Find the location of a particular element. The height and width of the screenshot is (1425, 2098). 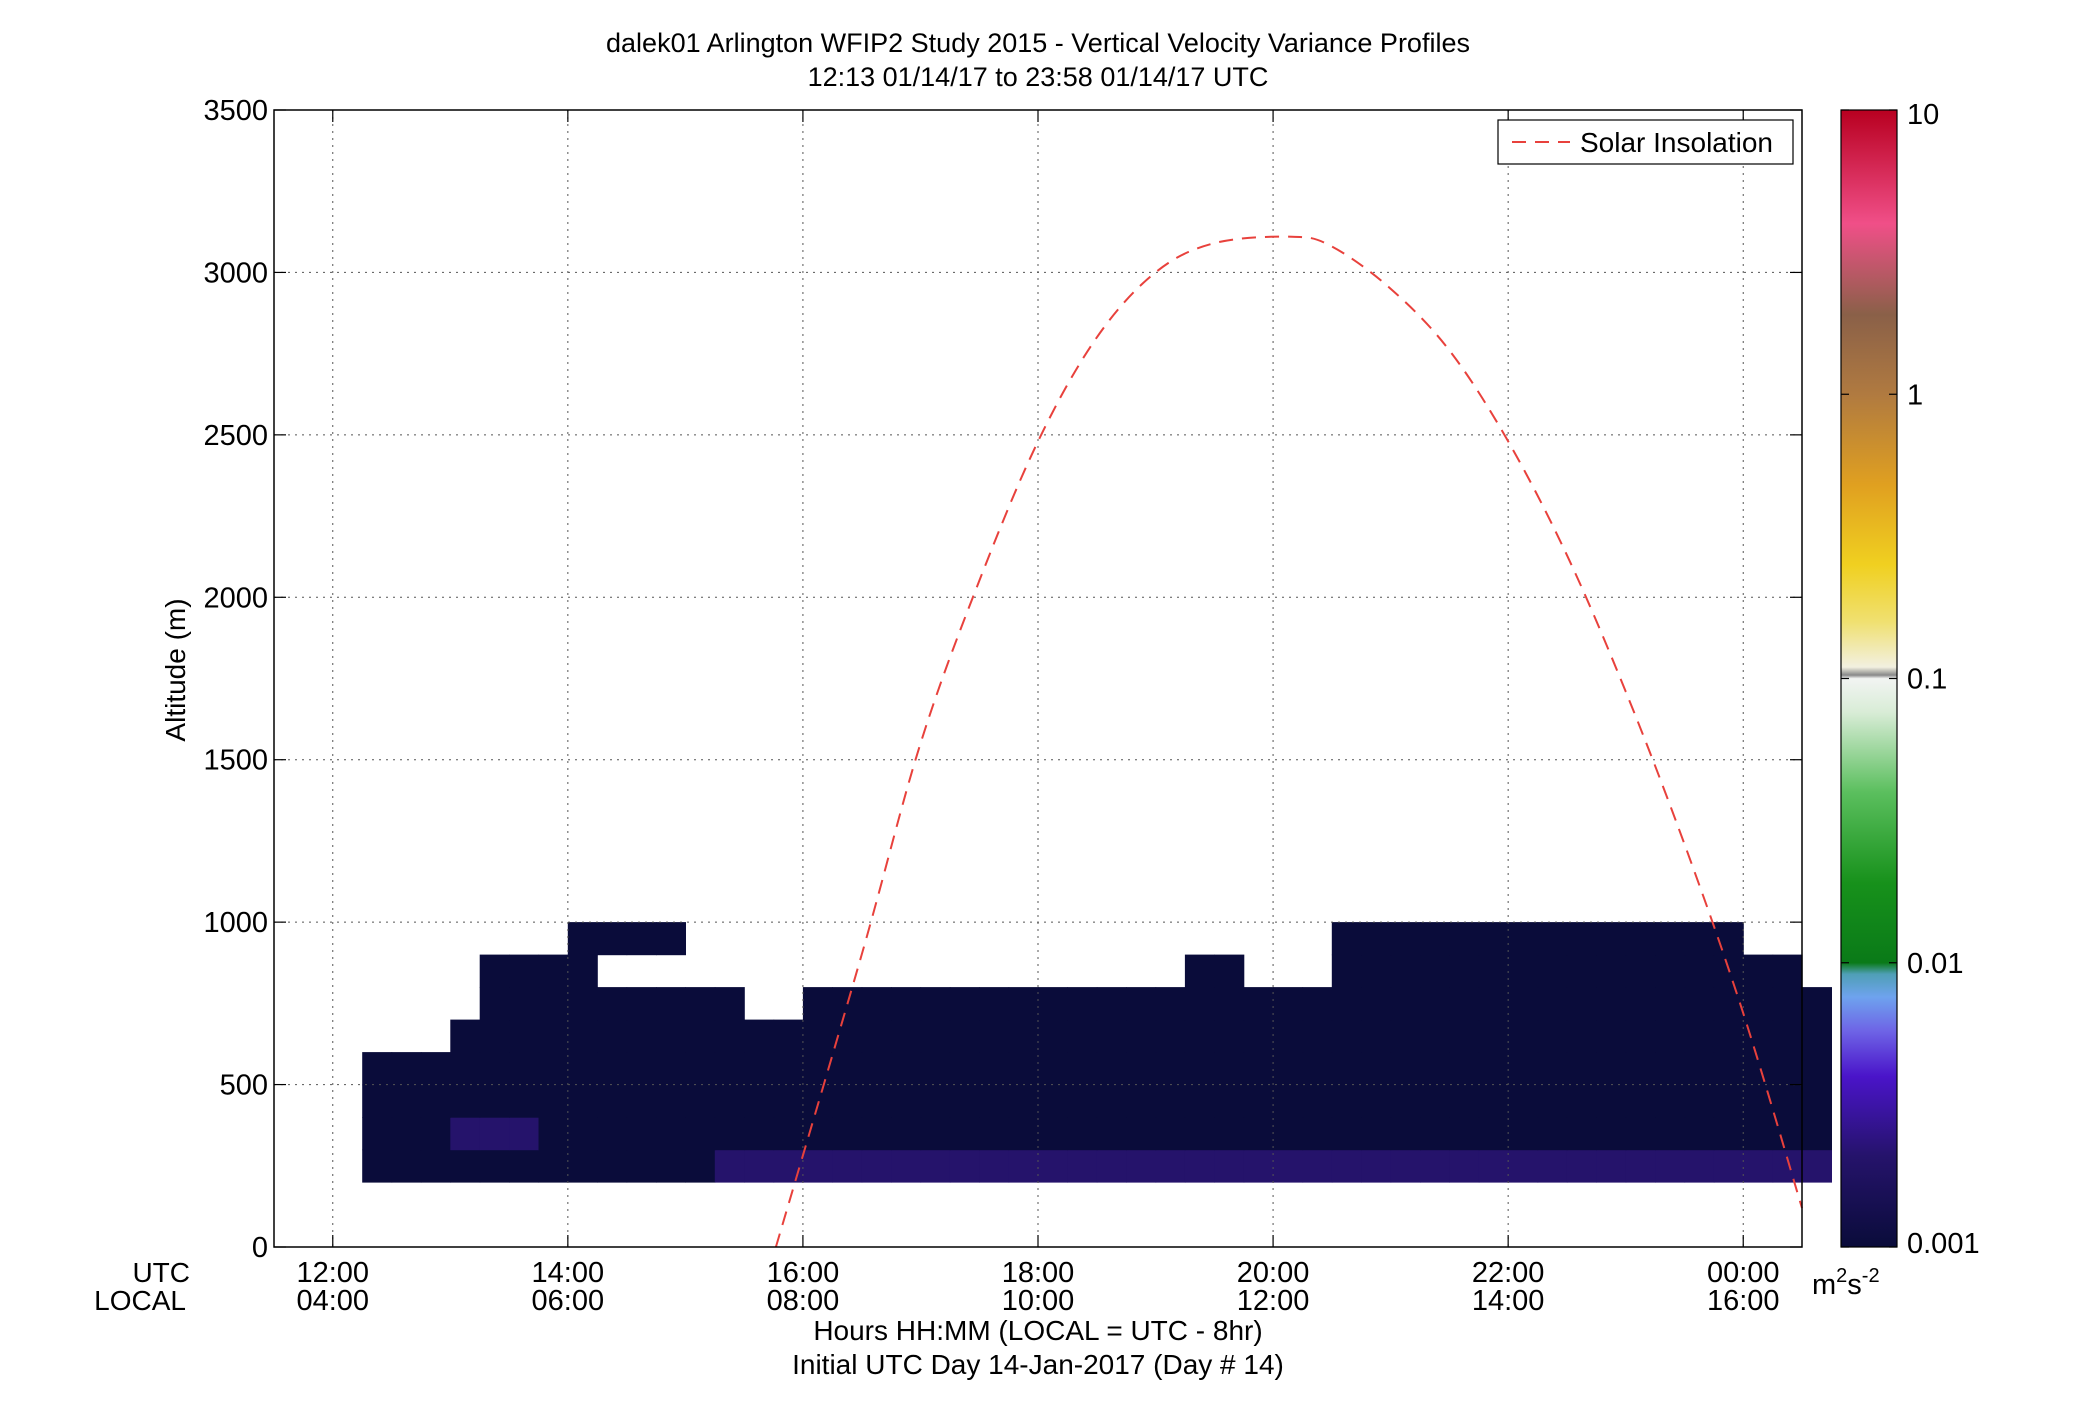

legend: Solar Insolation is located at coordinates (1645, 142).